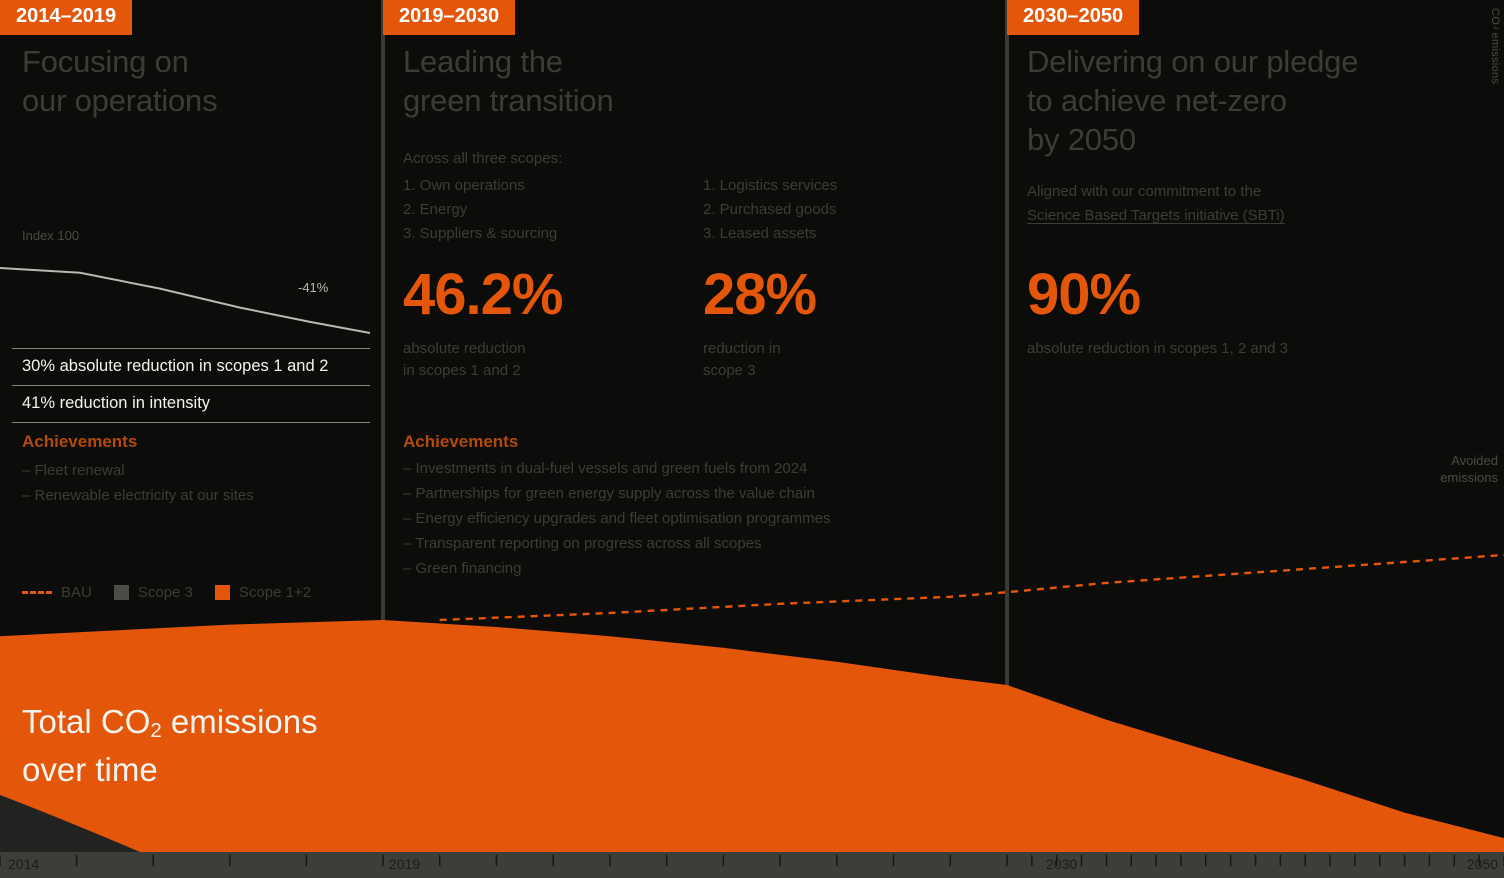  Describe the element at coordinates (1144, 191) in the screenshot. I see `note-line: Aligned with our commitment to the` at that location.